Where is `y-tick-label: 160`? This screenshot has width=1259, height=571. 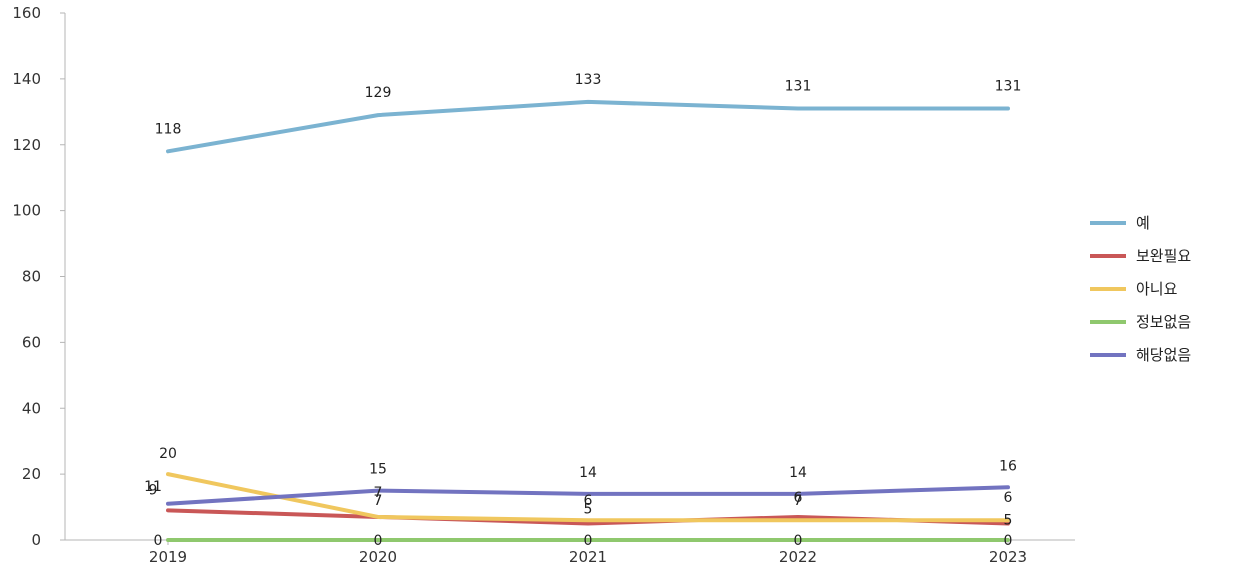
y-tick-label: 160 is located at coordinates (26, 13).